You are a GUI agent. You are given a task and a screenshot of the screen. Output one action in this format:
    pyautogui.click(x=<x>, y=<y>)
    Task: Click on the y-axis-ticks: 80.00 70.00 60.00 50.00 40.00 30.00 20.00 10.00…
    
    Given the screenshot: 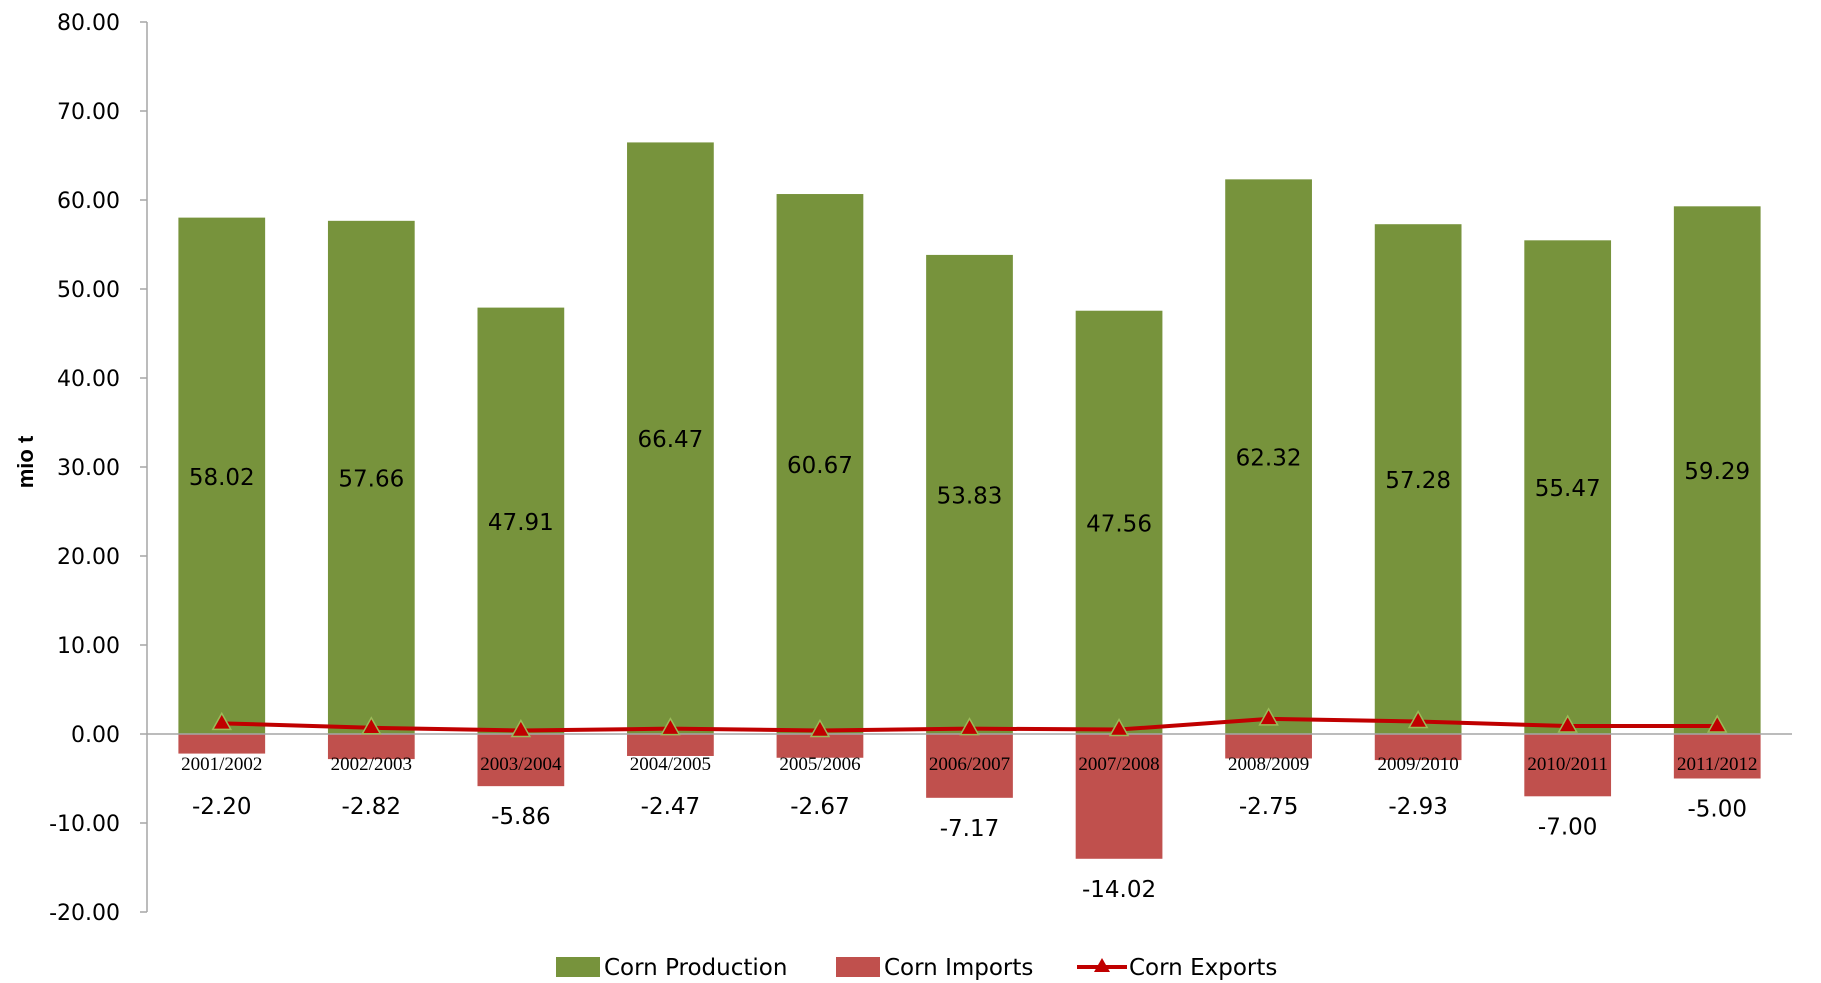 What is the action you would take?
    pyautogui.click(x=98, y=468)
    